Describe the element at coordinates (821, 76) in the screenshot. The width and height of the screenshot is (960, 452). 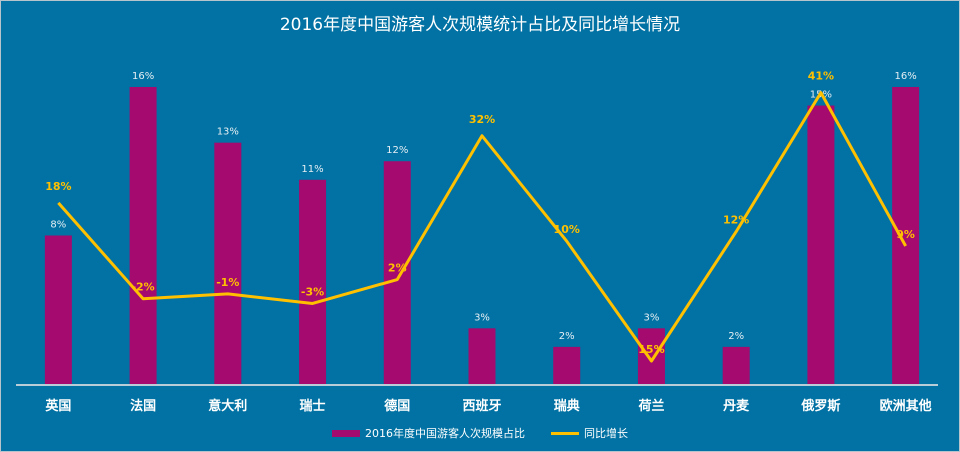
I see `line-data-label: 41%` at that location.